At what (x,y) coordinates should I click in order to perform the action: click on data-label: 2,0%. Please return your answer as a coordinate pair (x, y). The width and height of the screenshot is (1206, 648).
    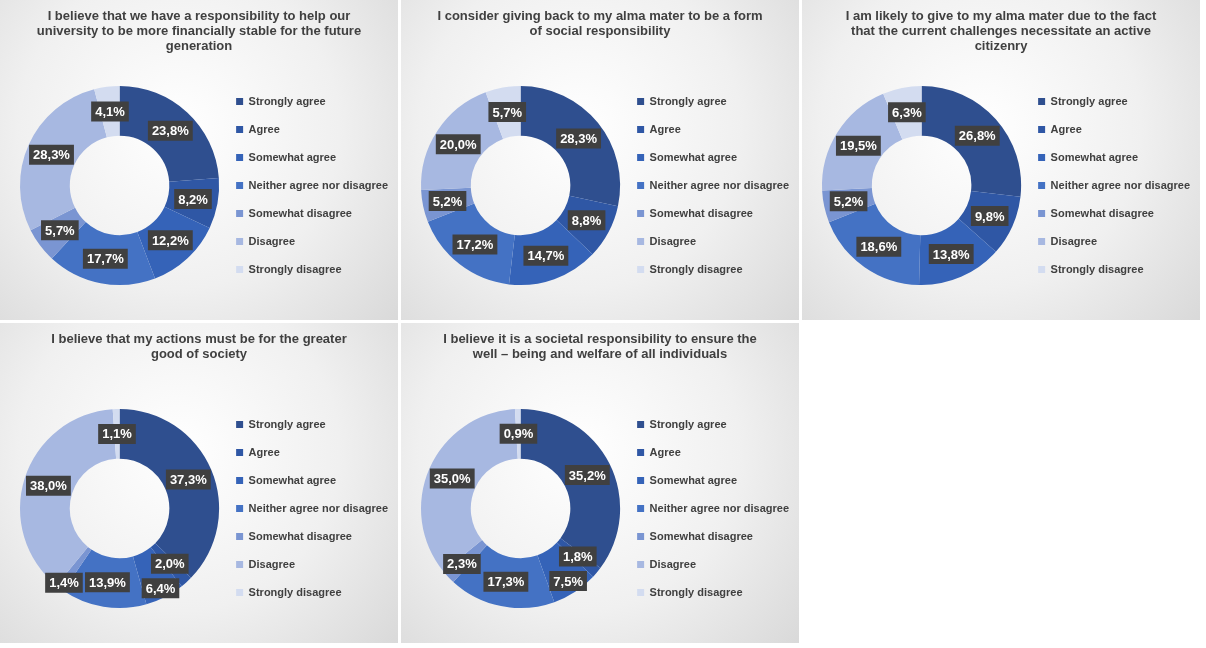
    Looking at the image, I should click on (170, 564).